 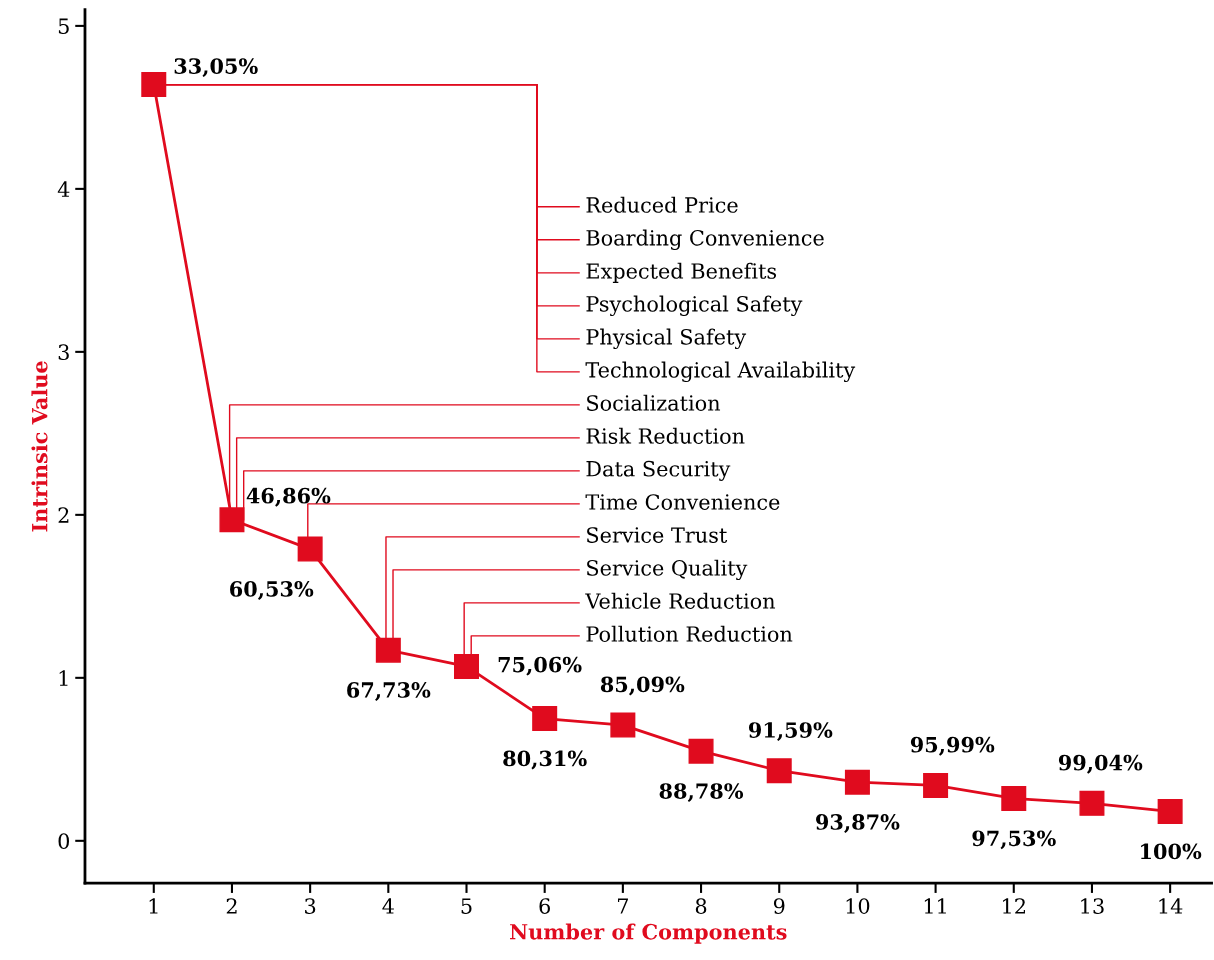 I want to click on x-tick-label: 2, so click(x=231, y=906).